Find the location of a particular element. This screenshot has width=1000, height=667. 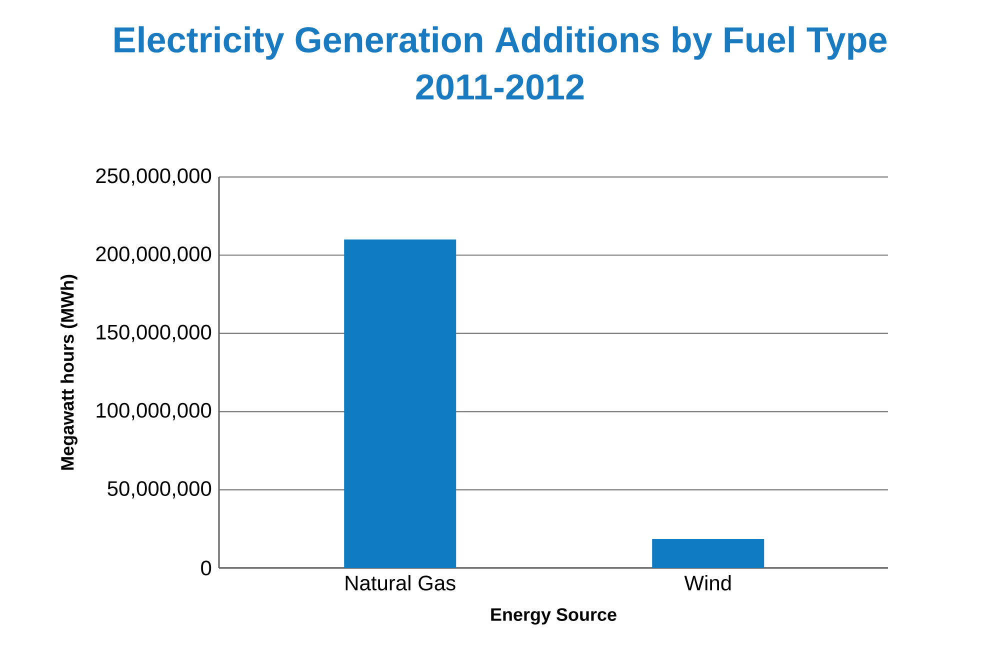

x-tick-label: Wind is located at coordinates (707, 582).